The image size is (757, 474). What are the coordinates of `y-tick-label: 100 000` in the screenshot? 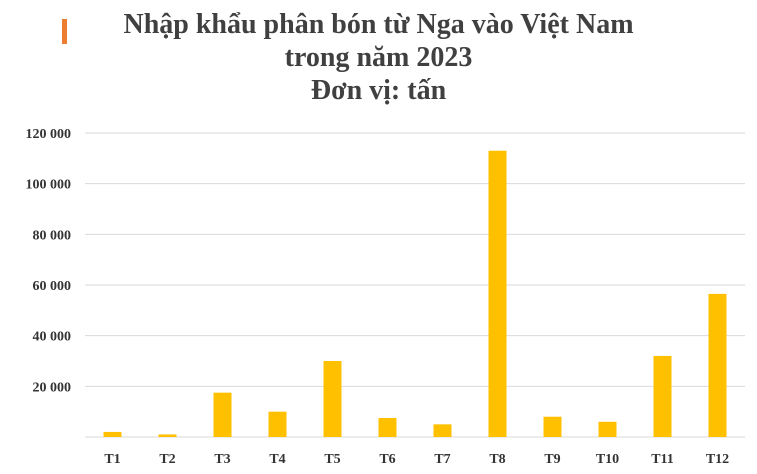 It's located at (49, 185).